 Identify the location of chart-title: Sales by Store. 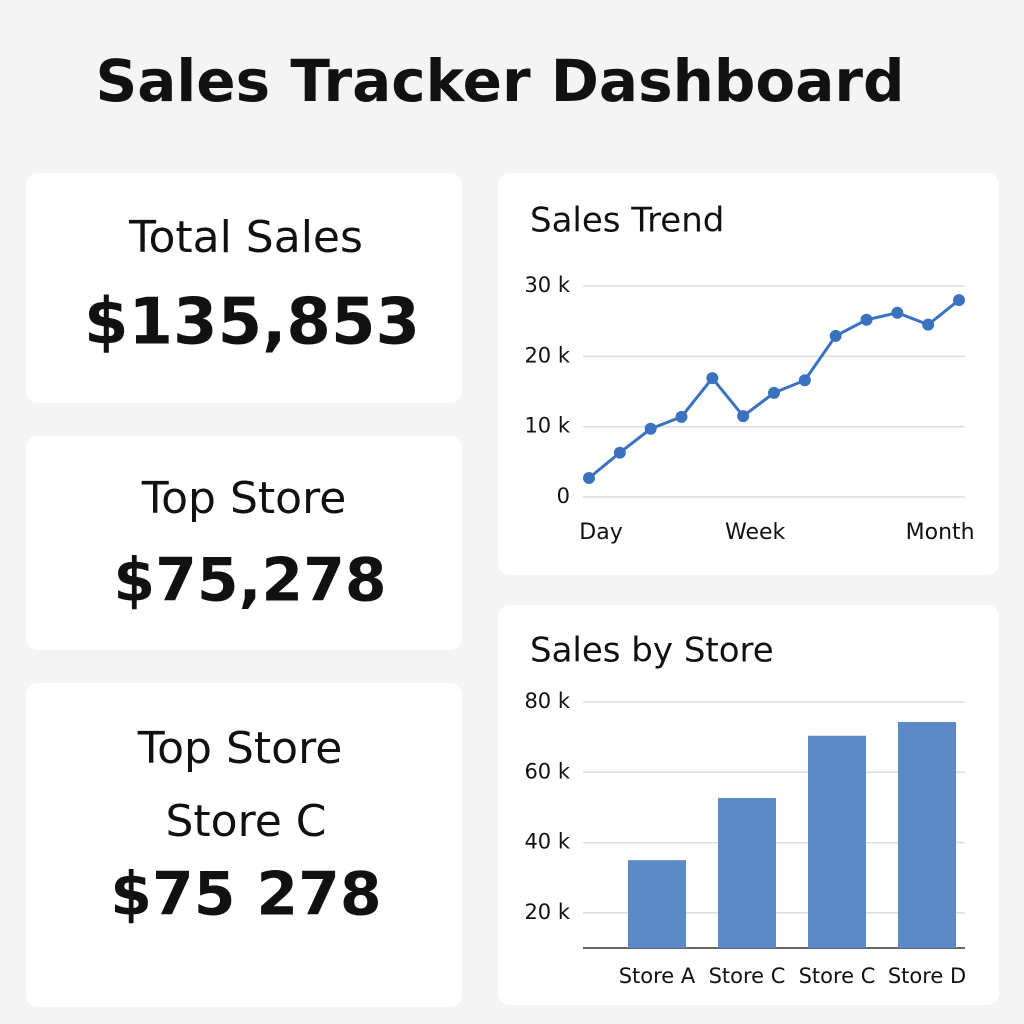
(652, 651).